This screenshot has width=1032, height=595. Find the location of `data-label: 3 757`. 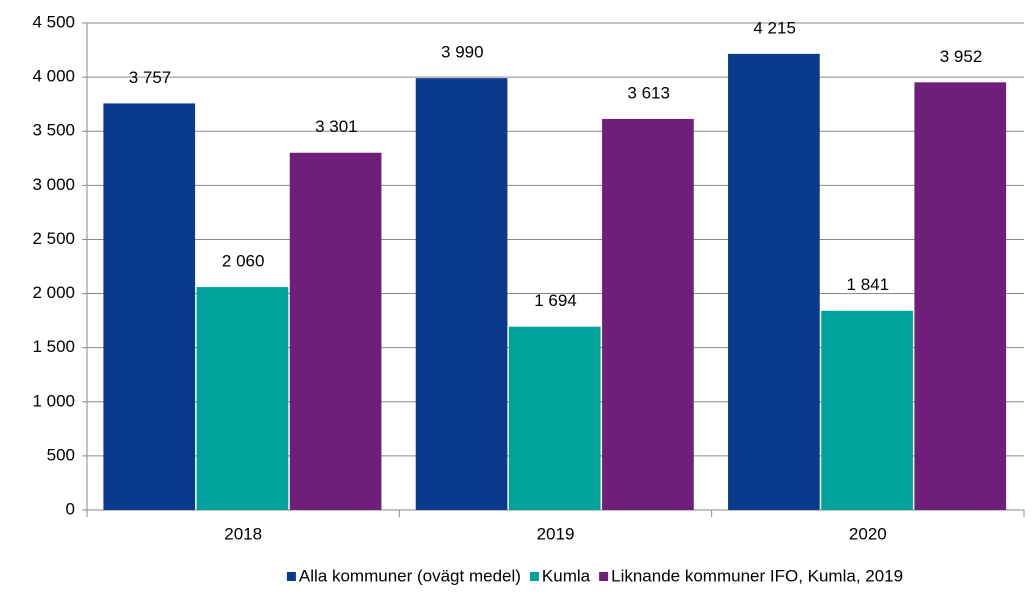

data-label: 3 757 is located at coordinates (150, 77).